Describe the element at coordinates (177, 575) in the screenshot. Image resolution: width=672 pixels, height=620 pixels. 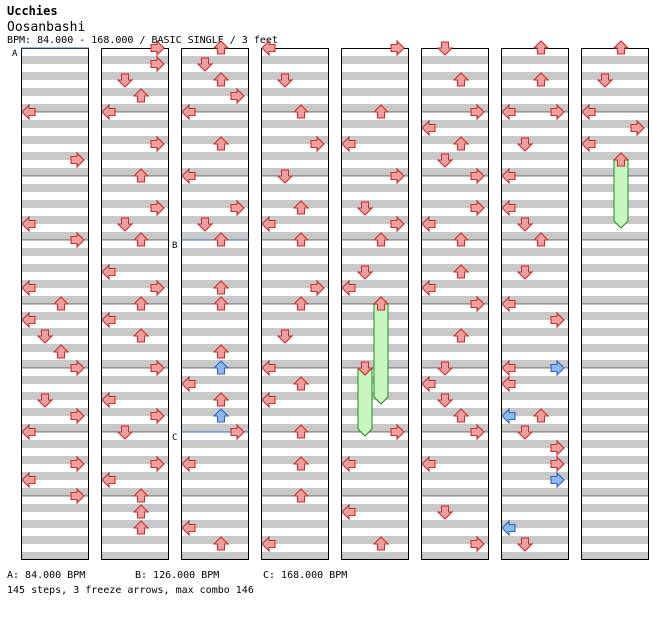
I see `bpm-legend-b: B: 126.000 BPM` at that location.